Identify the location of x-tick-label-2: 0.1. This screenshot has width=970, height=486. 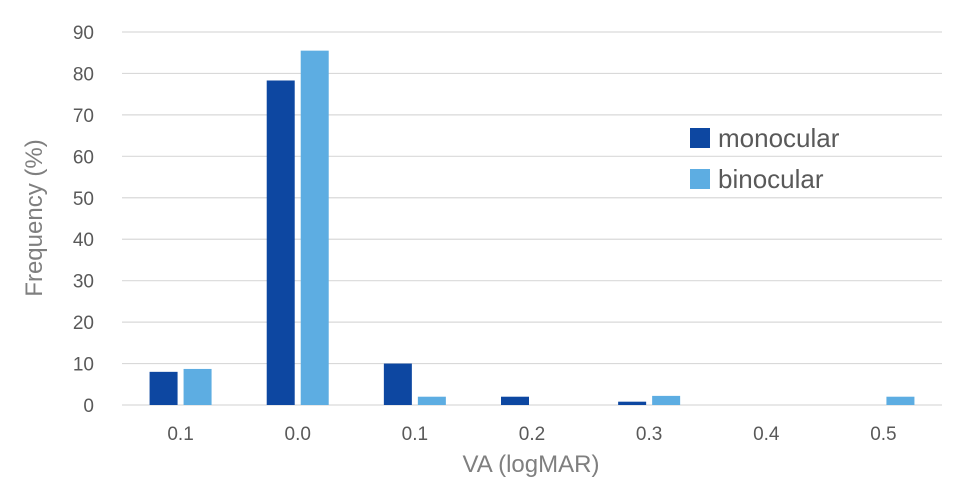
(415, 434).